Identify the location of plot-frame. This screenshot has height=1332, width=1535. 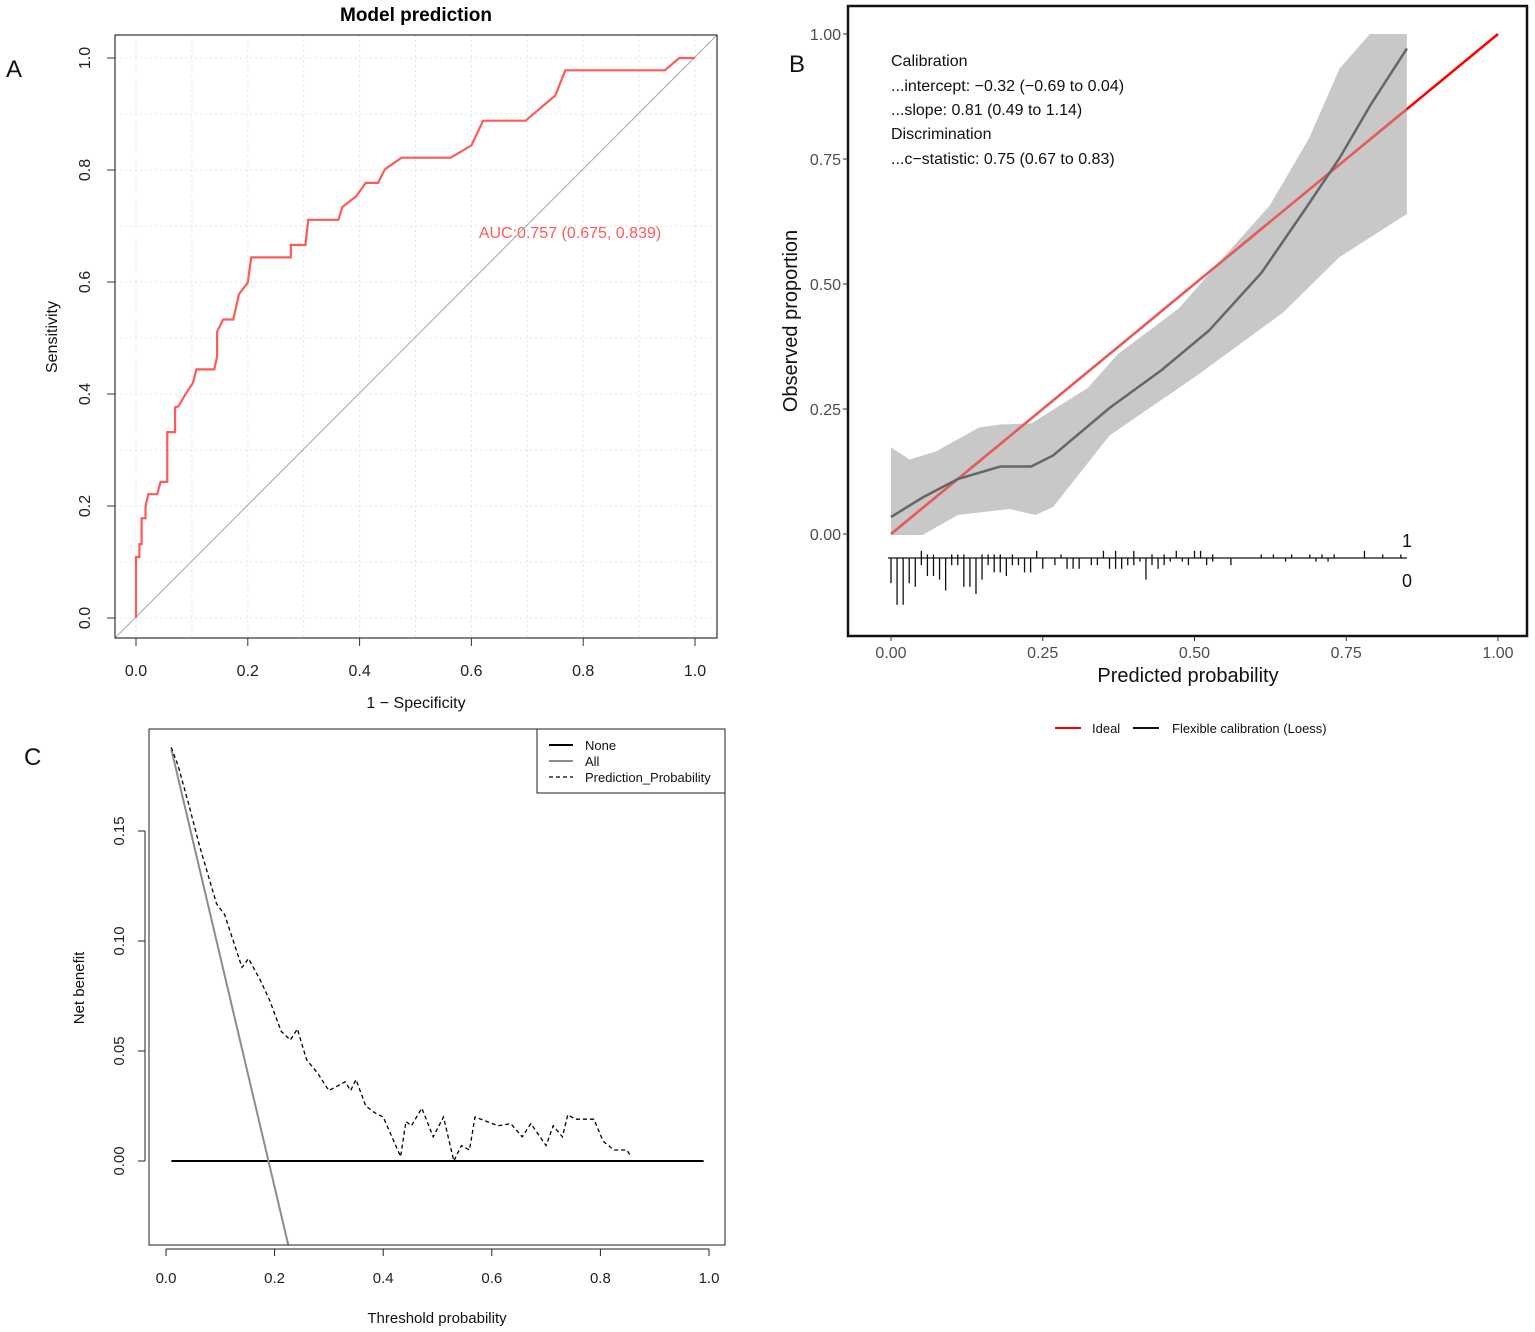
(437, 987).